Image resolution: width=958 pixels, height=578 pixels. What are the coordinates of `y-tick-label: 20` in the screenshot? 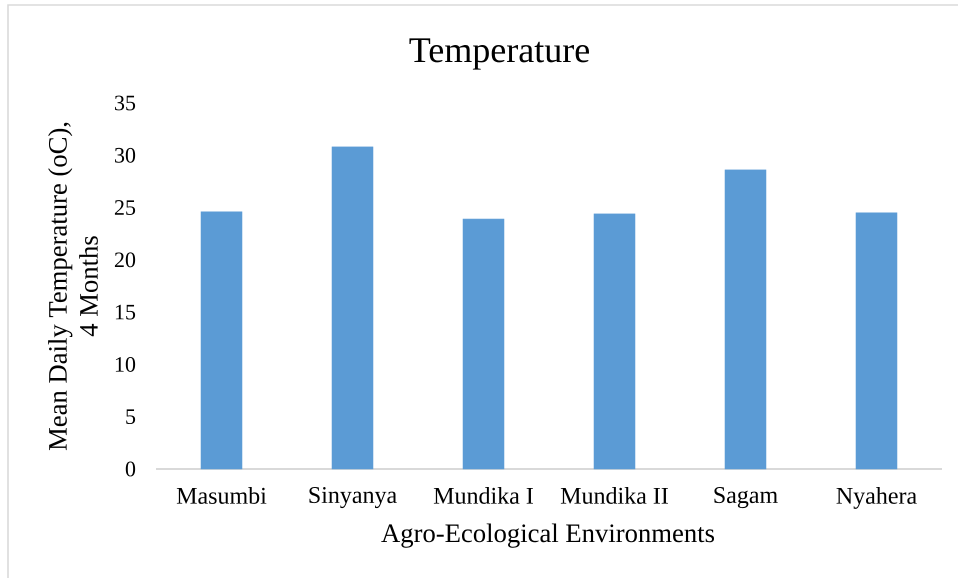 It's located at (125, 260).